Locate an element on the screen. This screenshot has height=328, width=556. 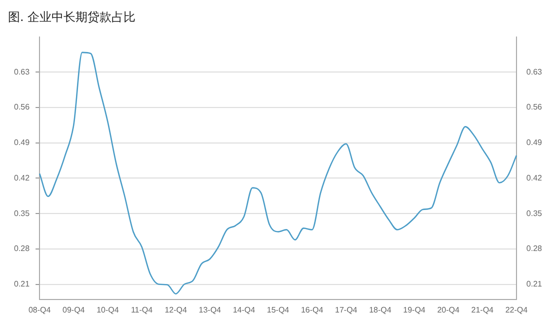
x-tick-label: 19-Q4 is located at coordinates (414, 309).